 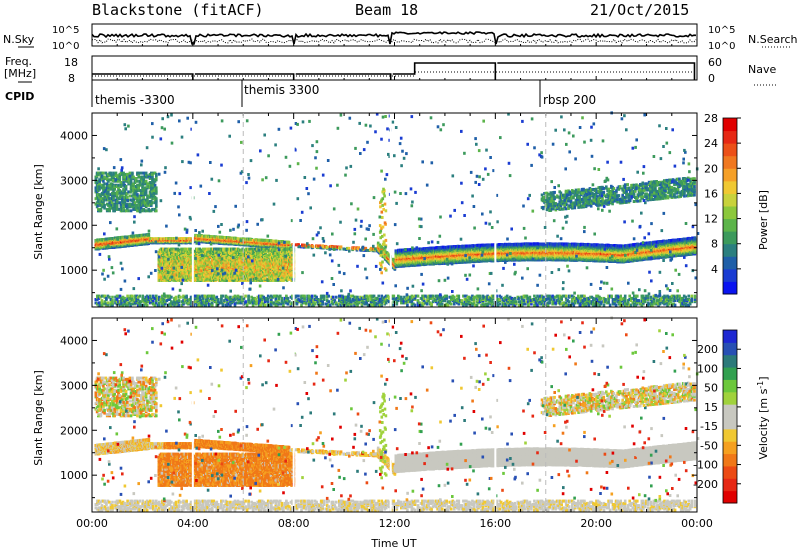 I want to click on noise-right-tick-bottom: 10^0, so click(x=721, y=46).